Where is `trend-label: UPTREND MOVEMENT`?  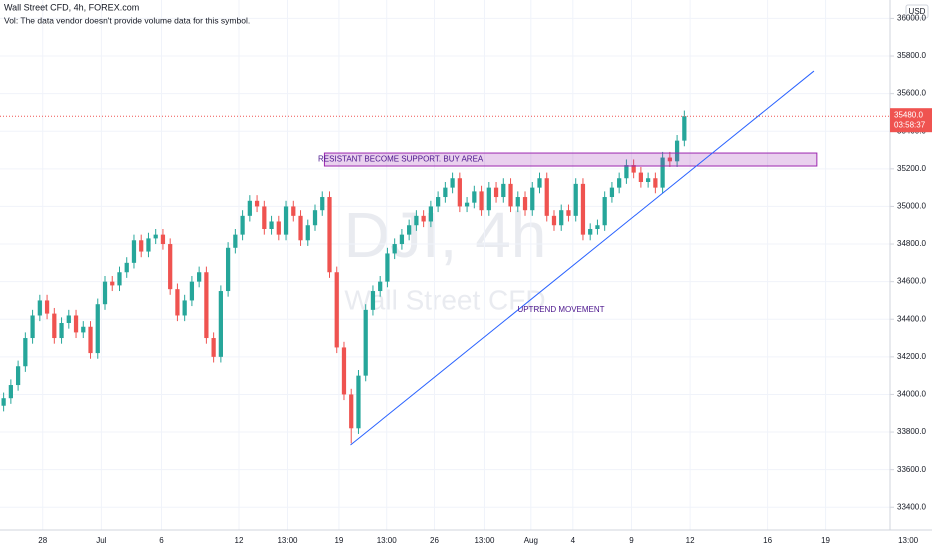 trend-label: UPTREND MOVEMENT is located at coordinates (560, 309).